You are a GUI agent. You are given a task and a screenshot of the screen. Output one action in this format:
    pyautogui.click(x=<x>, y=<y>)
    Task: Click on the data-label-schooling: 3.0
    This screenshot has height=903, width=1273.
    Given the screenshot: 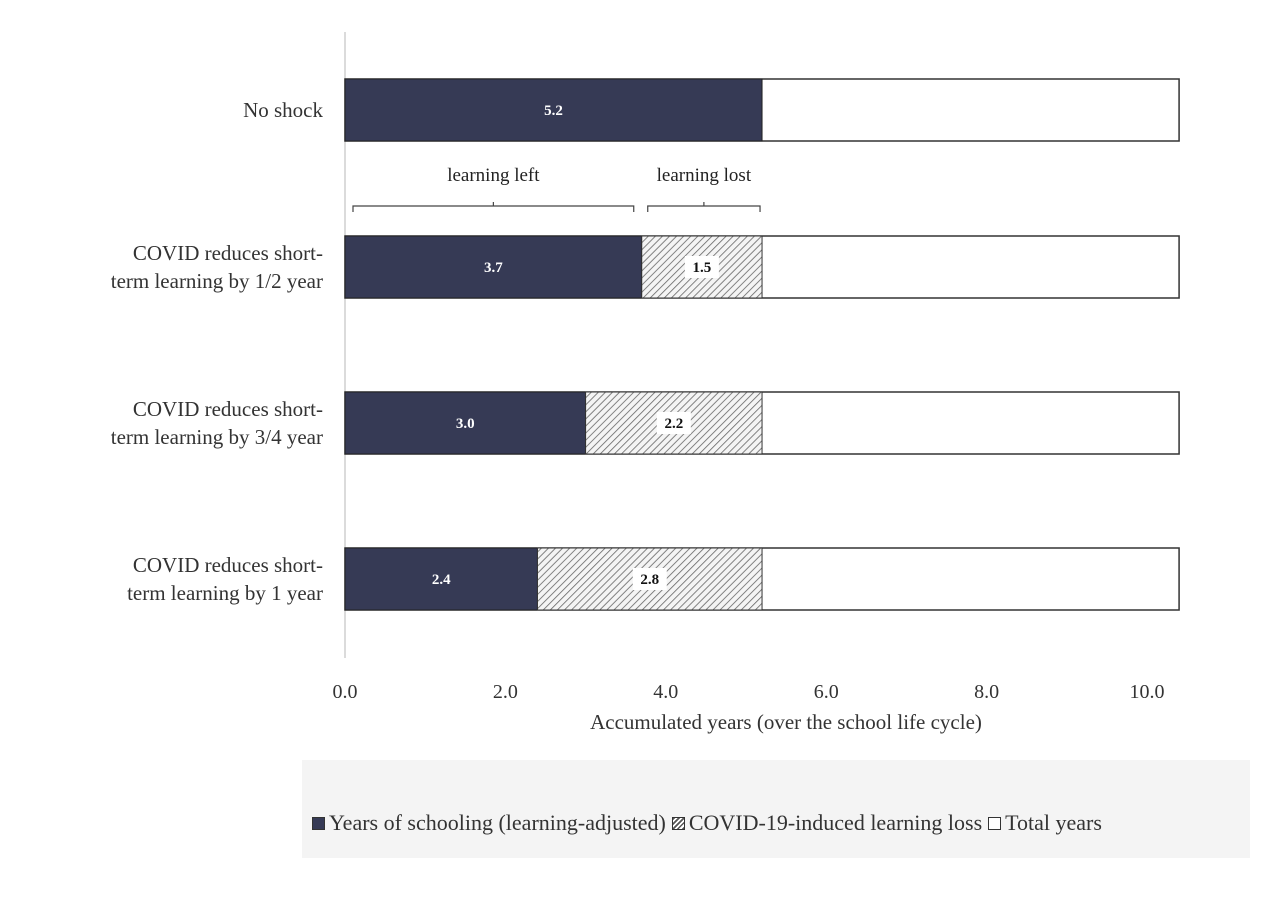 What is the action you would take?
    pyautogui.click(x=465, y=424)
    